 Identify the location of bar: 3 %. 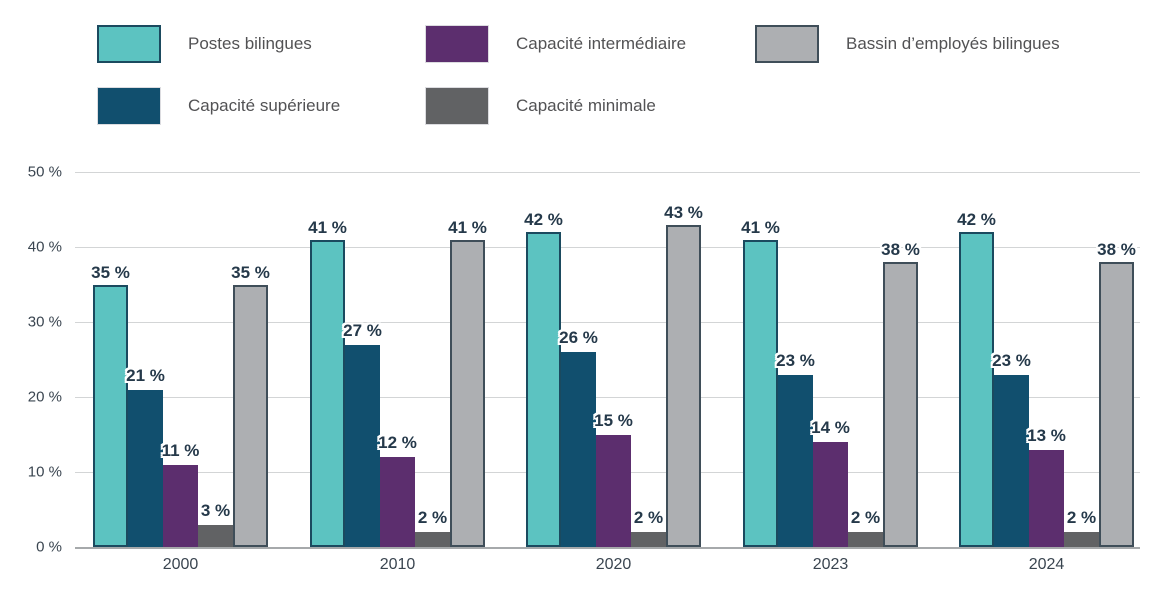
(215, 524).